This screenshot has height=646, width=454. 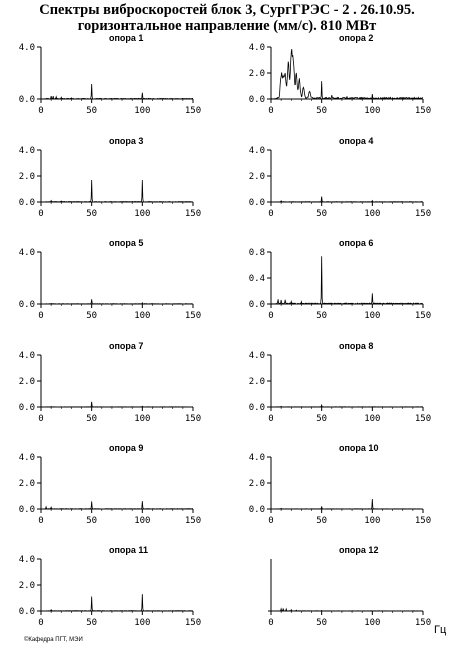 I want to click on panel-title: опора 12, so click(x=358, y=550).